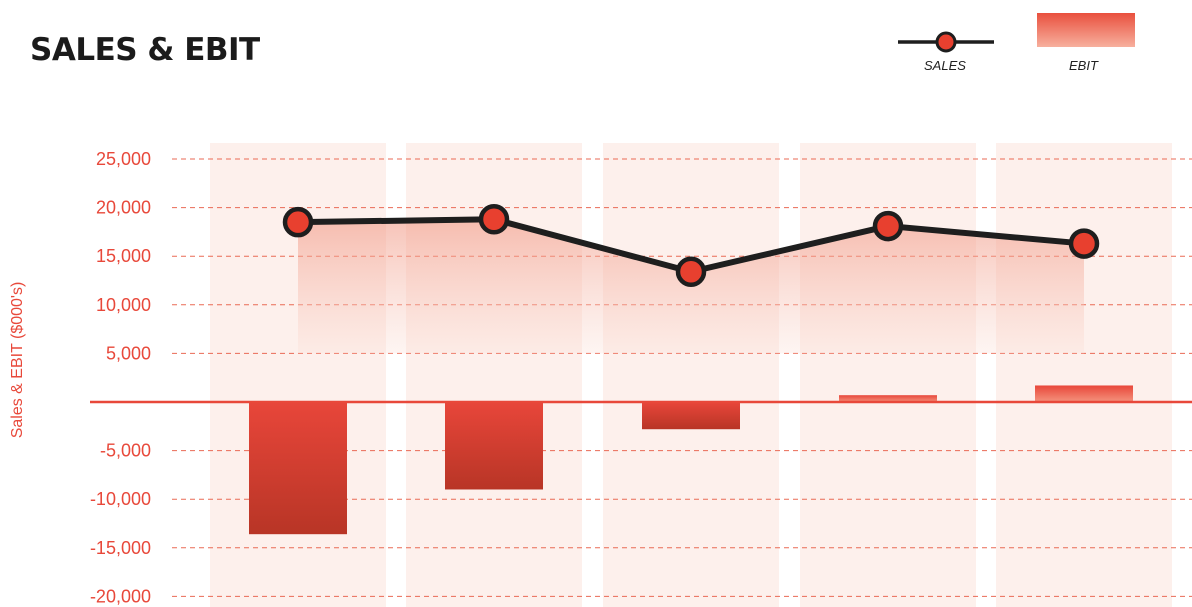 The width and height of the screenshot is (1192, 607). What do you see at coordinates (125, 451) in the screenshot?
I see `y-tick-label: -5,000` at bounding box center [125, 451].